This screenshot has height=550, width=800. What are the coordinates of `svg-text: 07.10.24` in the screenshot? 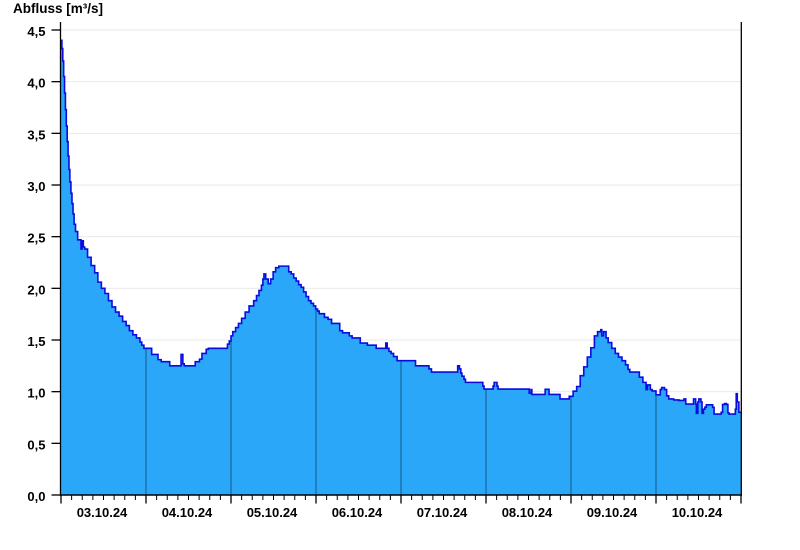 It's located at (442, 512).